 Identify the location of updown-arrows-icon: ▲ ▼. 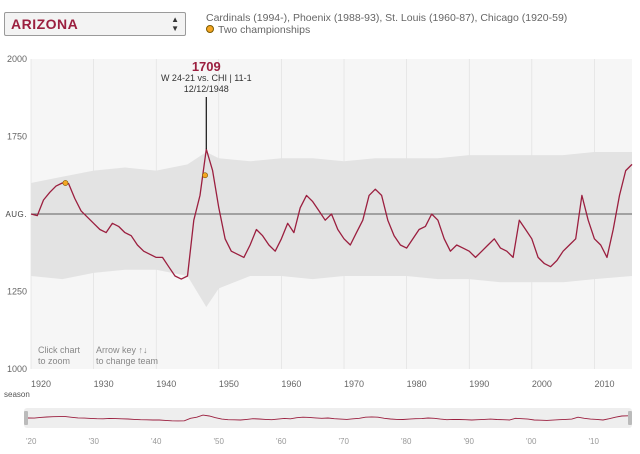
(175, 24).